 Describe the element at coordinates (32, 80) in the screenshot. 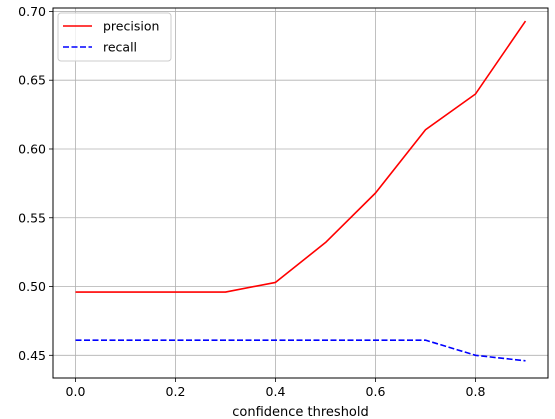

I see `y-tick-label: 0.65` at that location.